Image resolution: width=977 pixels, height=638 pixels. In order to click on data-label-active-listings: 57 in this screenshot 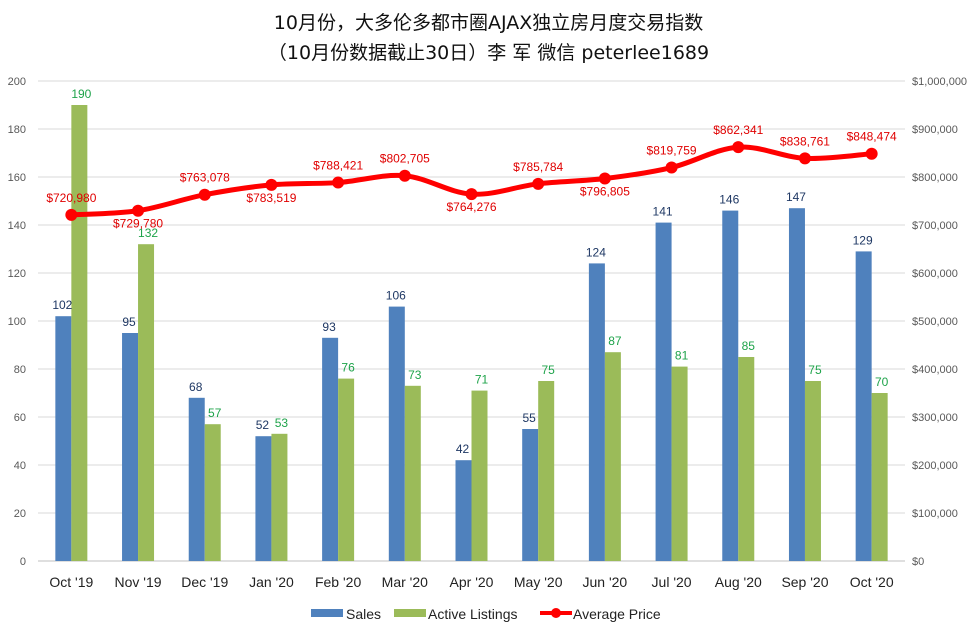, I will do `click(215, 413)`.